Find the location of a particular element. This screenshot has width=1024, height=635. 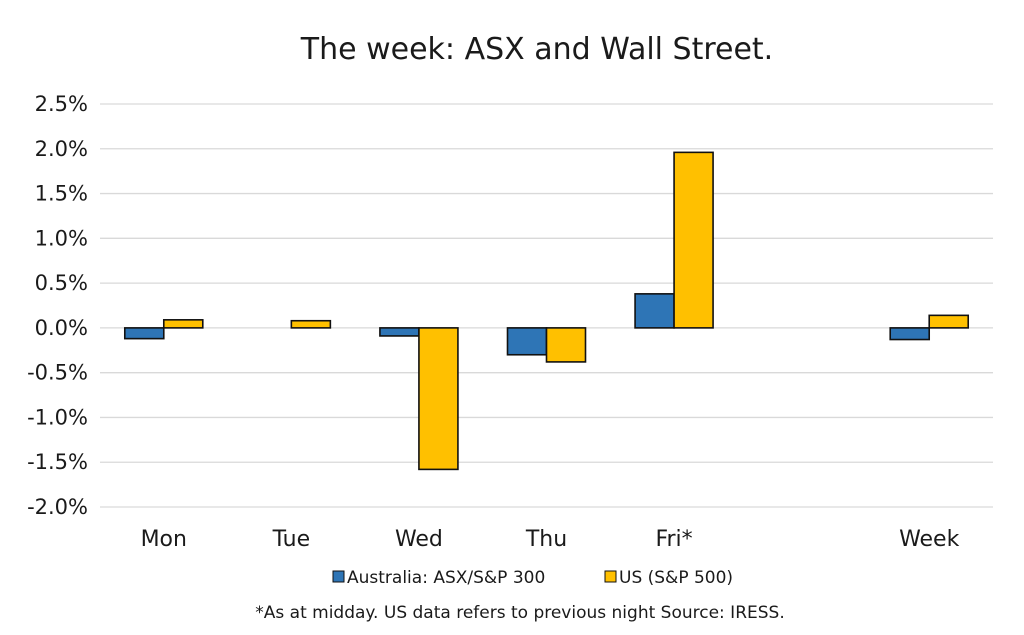

x-axis-categories: Mon Tue Wed Thu Fri* Week is located at coordinates (550, 539).